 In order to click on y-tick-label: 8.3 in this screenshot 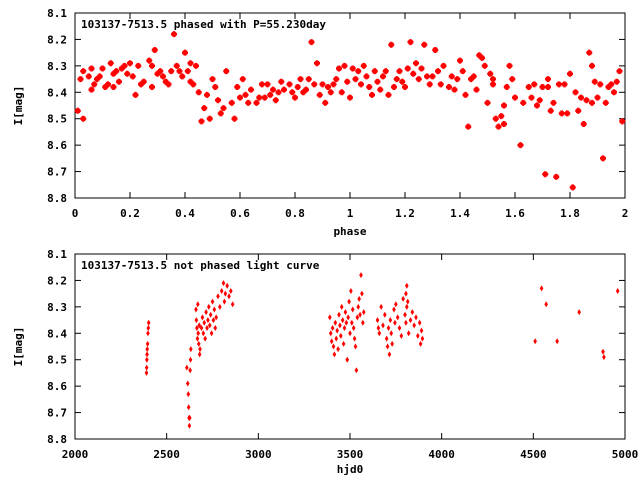, I will do `click(57, 307)`.